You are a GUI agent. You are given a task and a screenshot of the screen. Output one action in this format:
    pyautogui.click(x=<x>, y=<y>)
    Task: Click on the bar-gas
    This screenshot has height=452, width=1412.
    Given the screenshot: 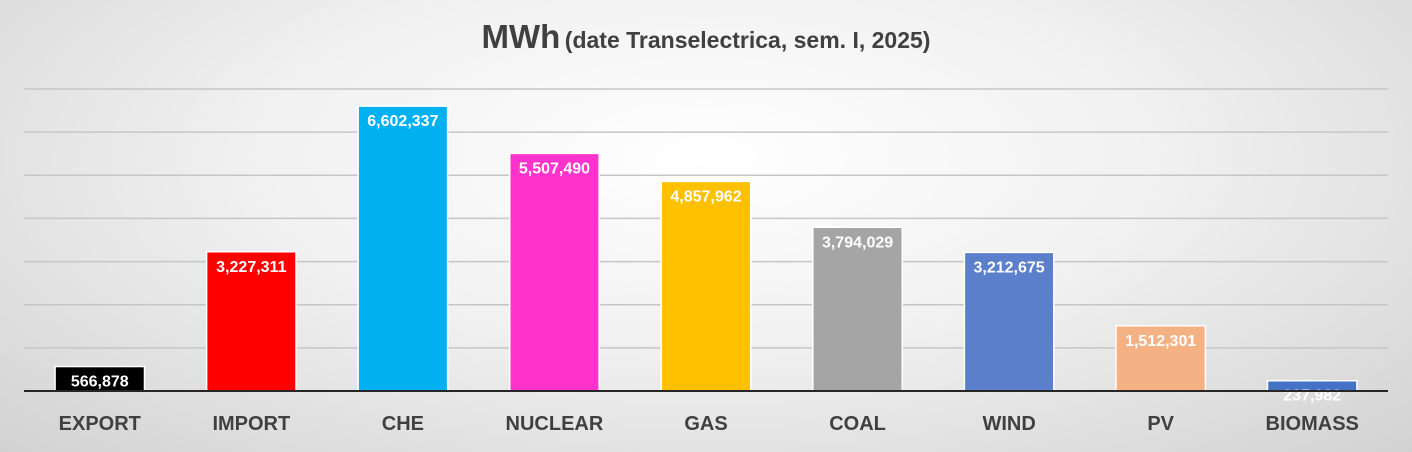 What is the action you would take?
    pyautogui.click(x=706, y=286)
    